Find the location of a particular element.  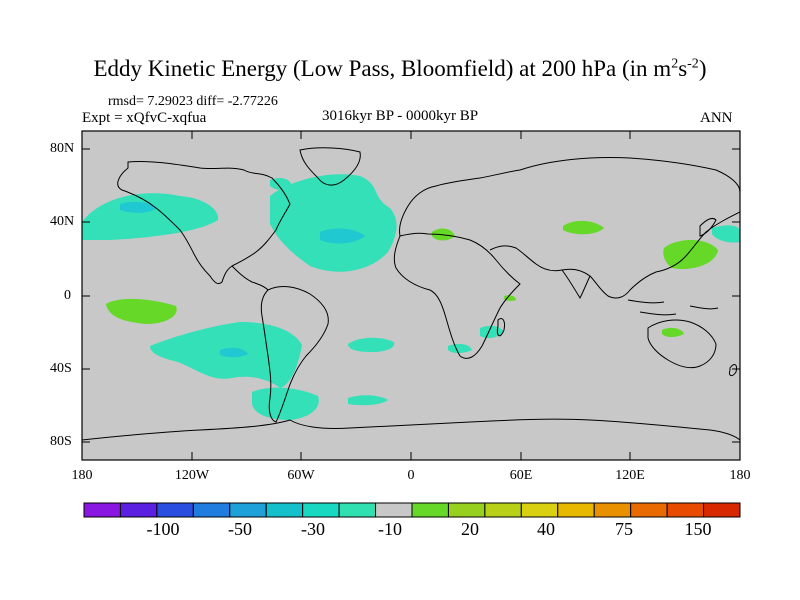

lon-label-60w: 60W is located at coordinates (301, 475).